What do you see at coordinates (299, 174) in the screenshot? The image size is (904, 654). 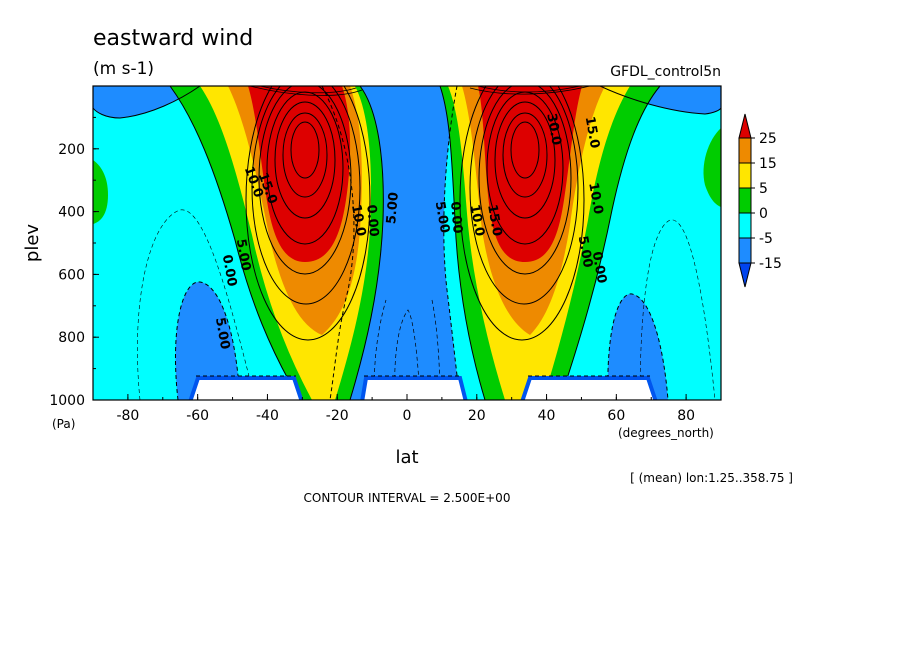 I see `sh-jet-core` at bounding box center [299, 174].